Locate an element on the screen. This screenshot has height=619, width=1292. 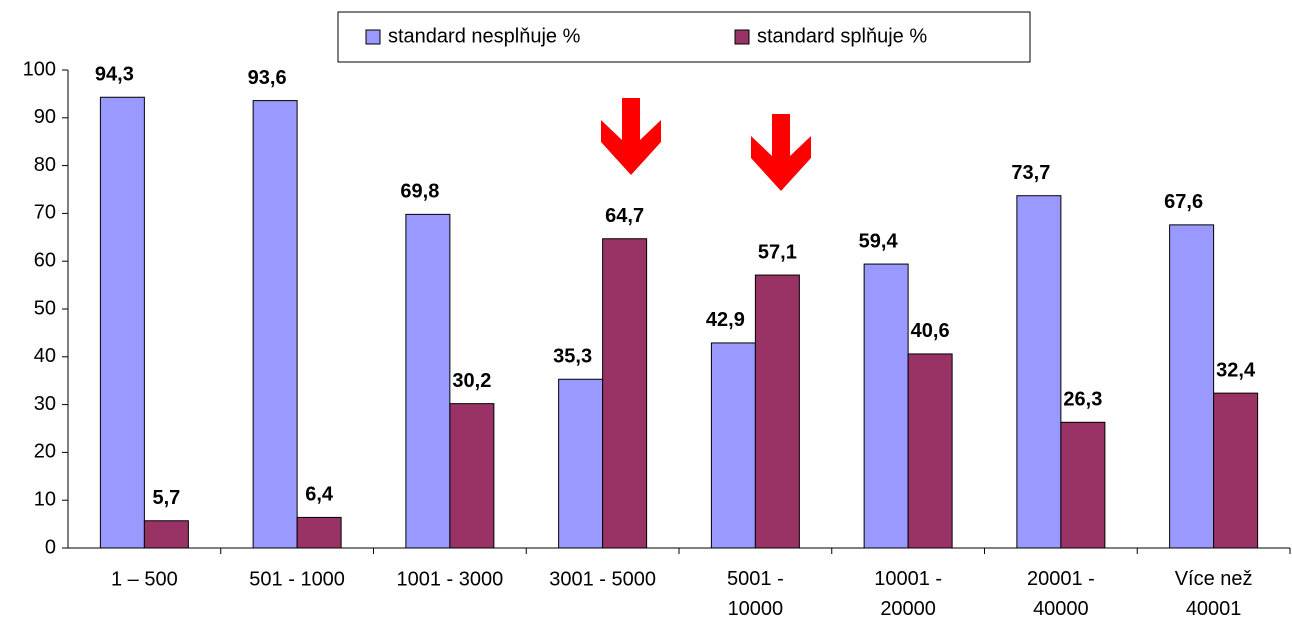
value-label: 93,6 is located at coordinates (267, 78).